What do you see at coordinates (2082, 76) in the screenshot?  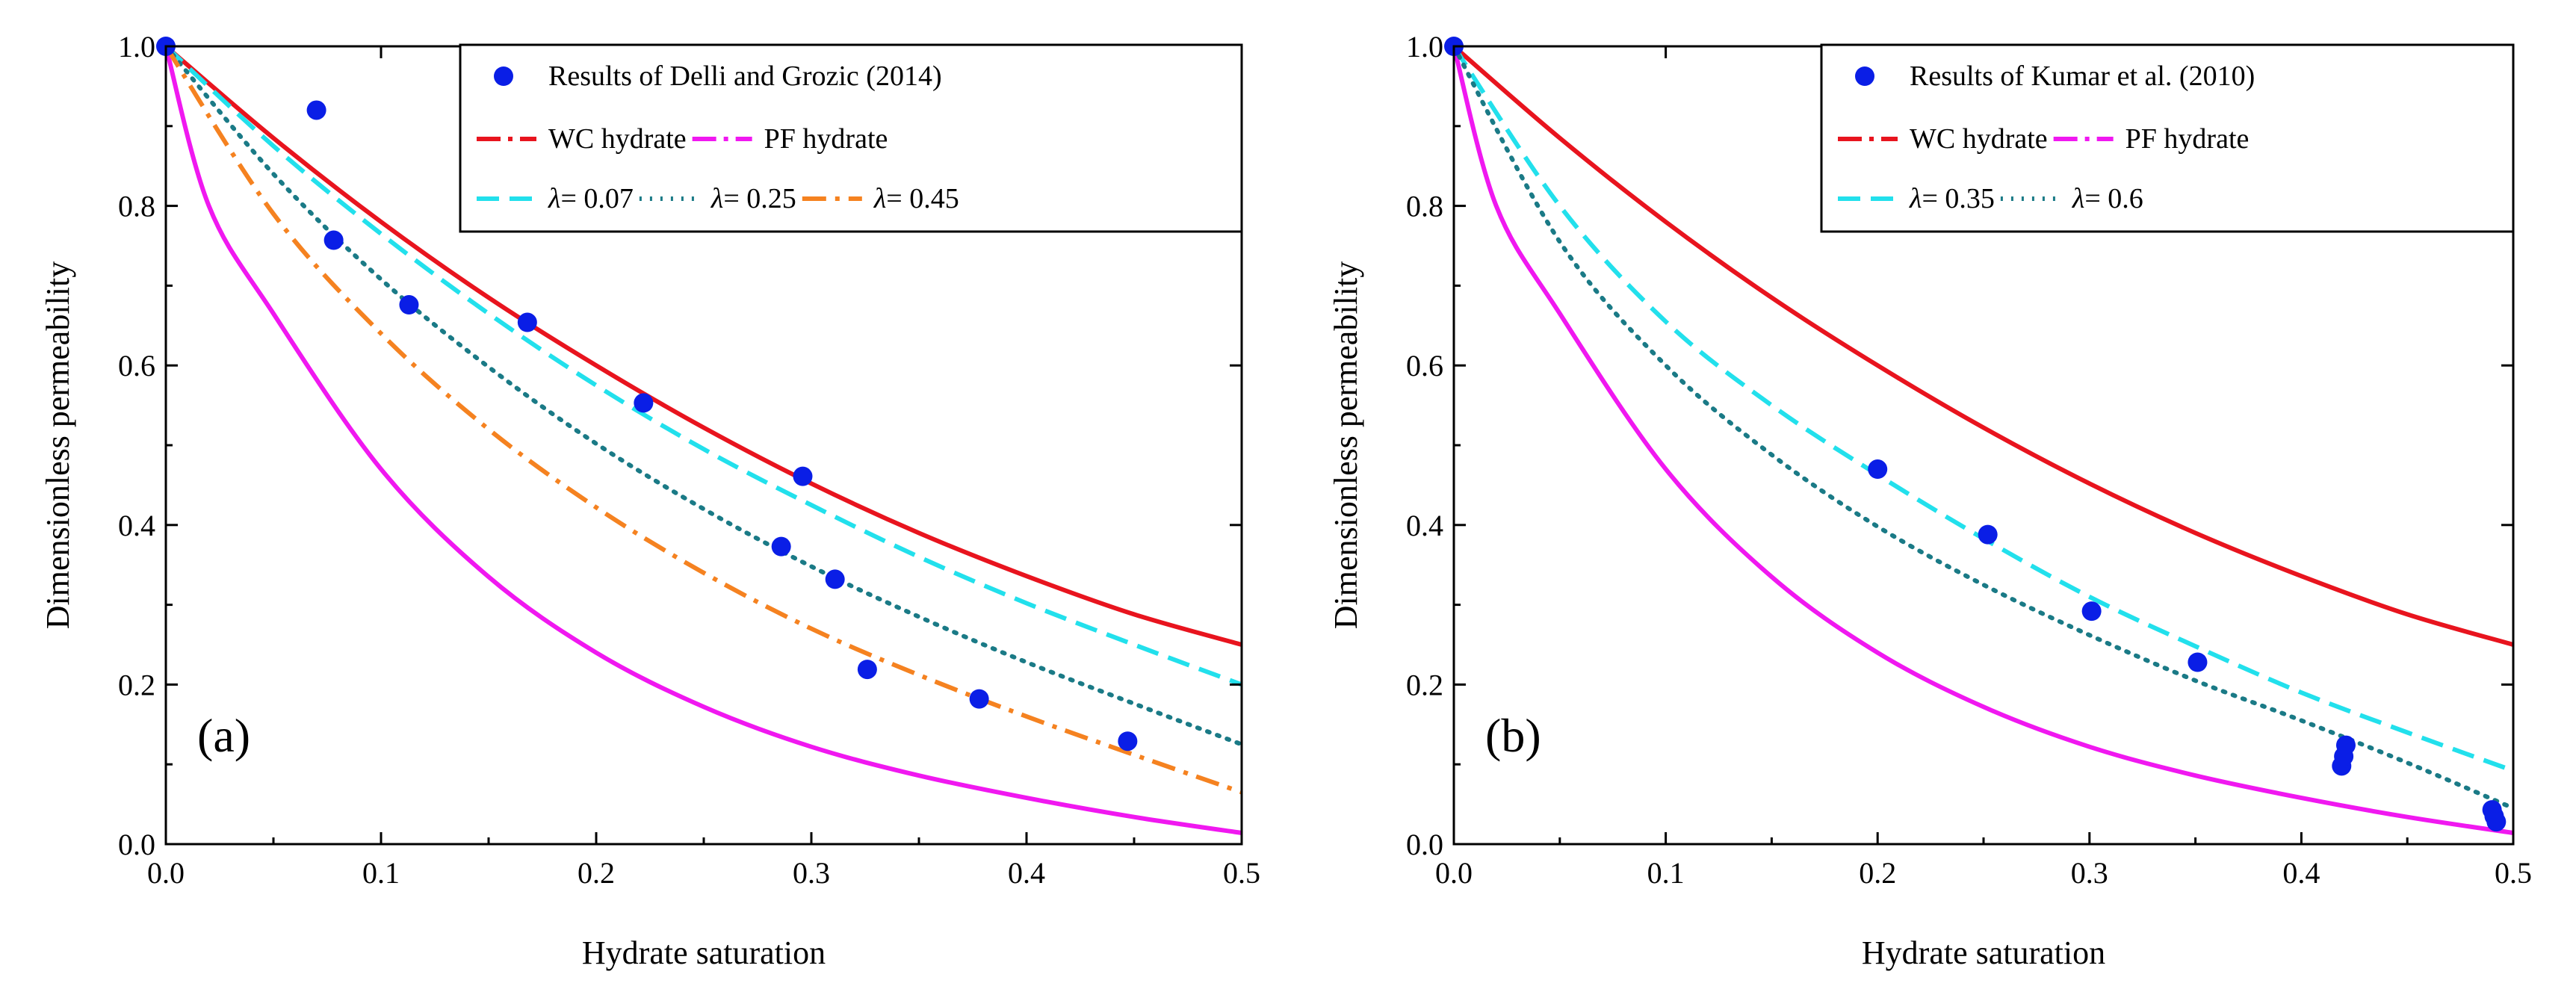 I see `legend-label: Results of Kumar et al. (2010)` at bounding box center [2082, 76].